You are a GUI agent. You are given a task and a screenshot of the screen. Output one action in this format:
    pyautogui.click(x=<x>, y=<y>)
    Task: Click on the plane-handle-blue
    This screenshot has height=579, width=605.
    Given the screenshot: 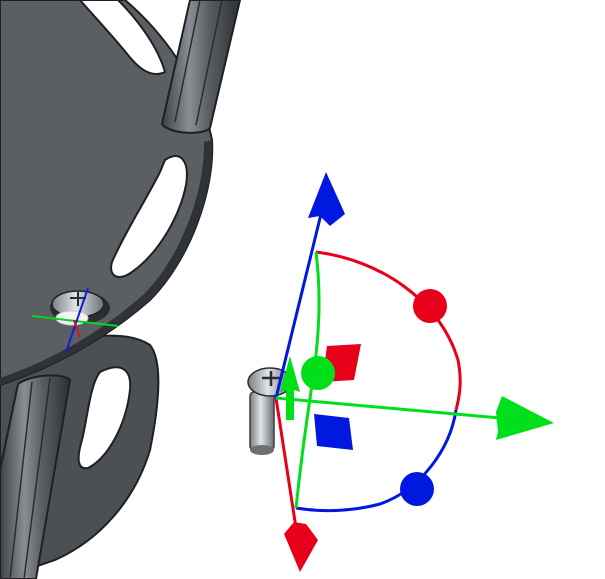 What is the action you would take?
    pyautogui.click(x=333, y=432)
    